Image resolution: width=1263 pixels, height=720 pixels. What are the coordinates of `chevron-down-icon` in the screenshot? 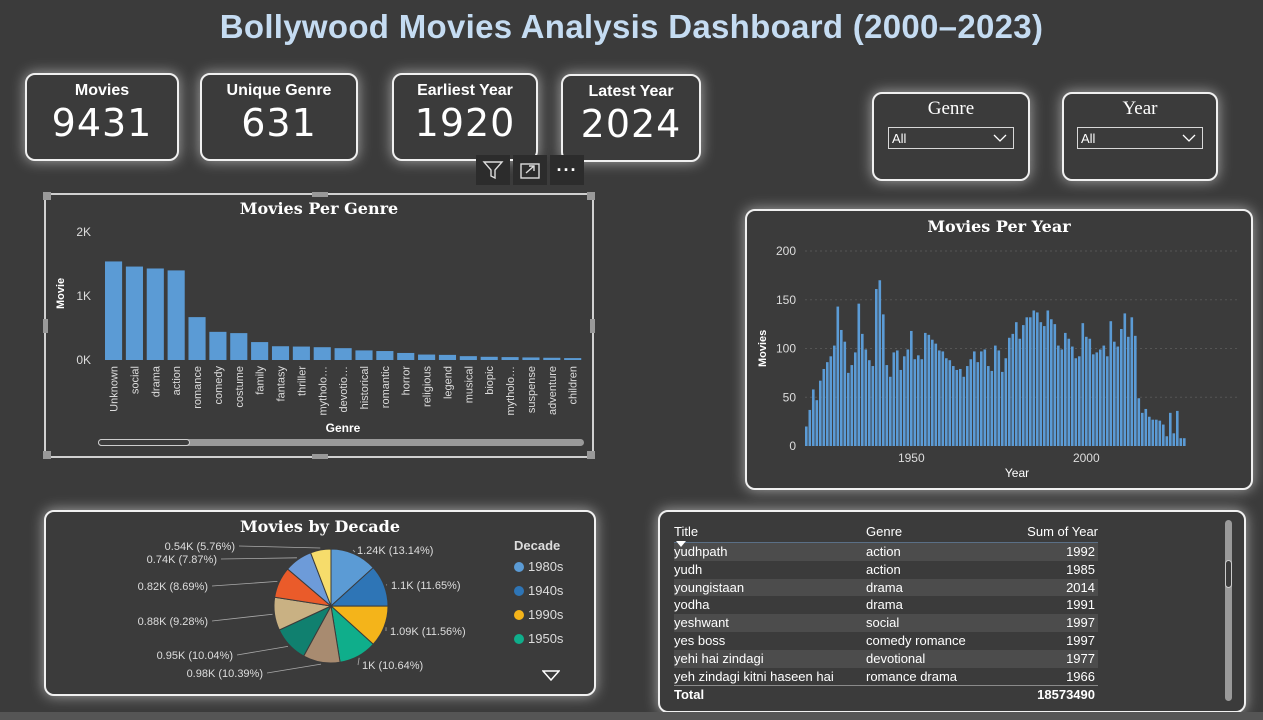 It's located at (1000, 138).